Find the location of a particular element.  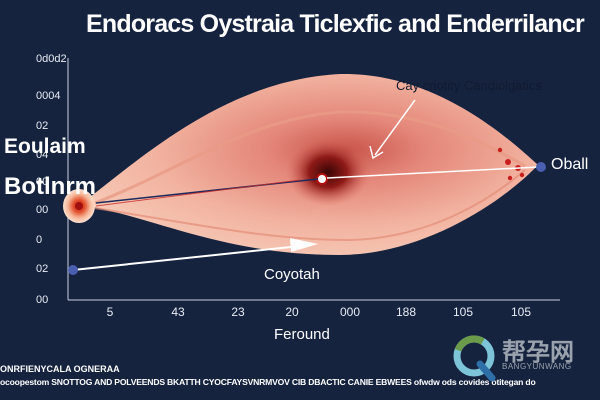

right-end-marker is located at coordinates (541, 167).